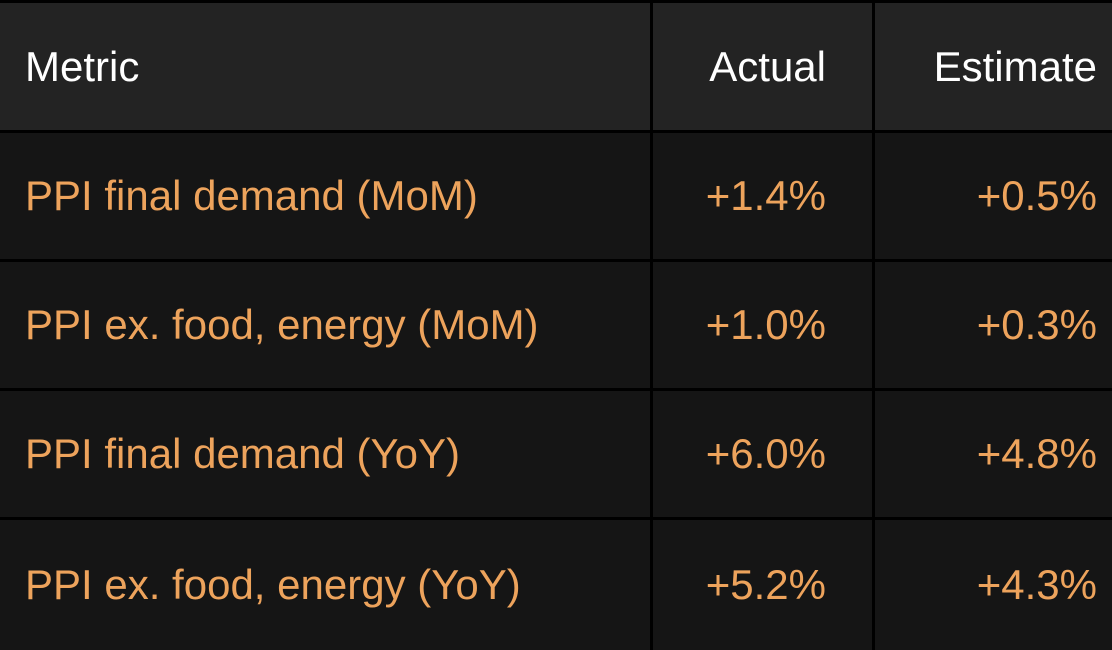  What do you see at coordinates (325, 196) in the screenshot?
I see `table-cell: PPI final demand (MoM)` at bounding box center [325, 196].